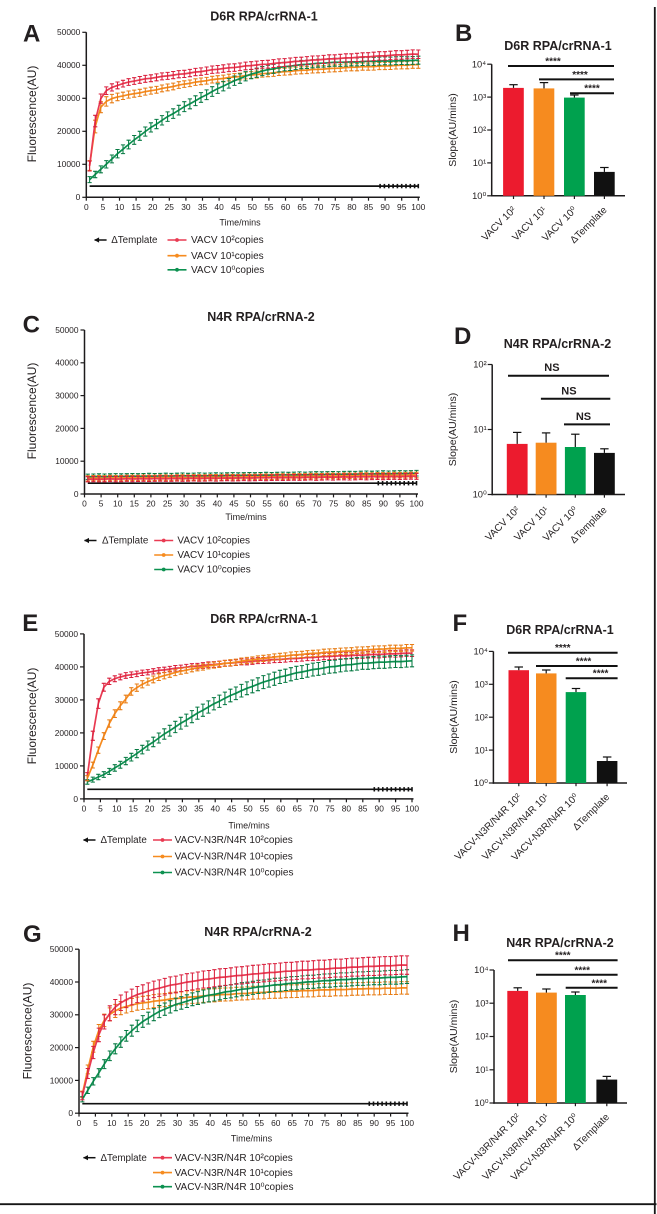 This screenshot has height=1214, width=657. I want to click on svg-text: D, so click(462, 336).